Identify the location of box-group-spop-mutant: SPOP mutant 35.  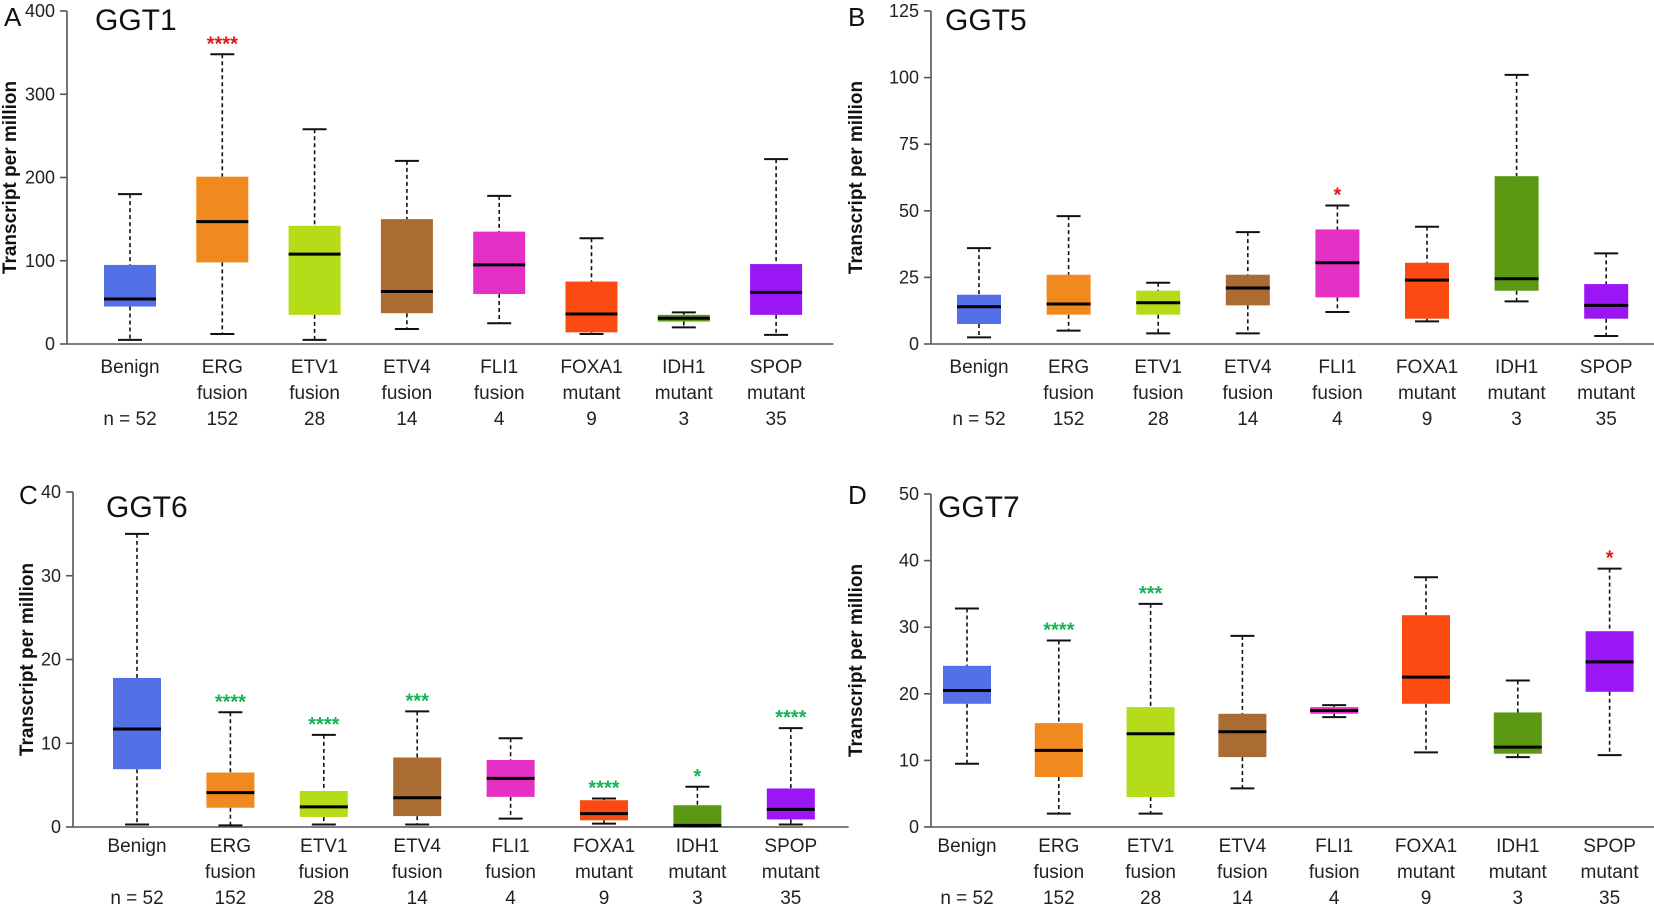
(1606, 341).